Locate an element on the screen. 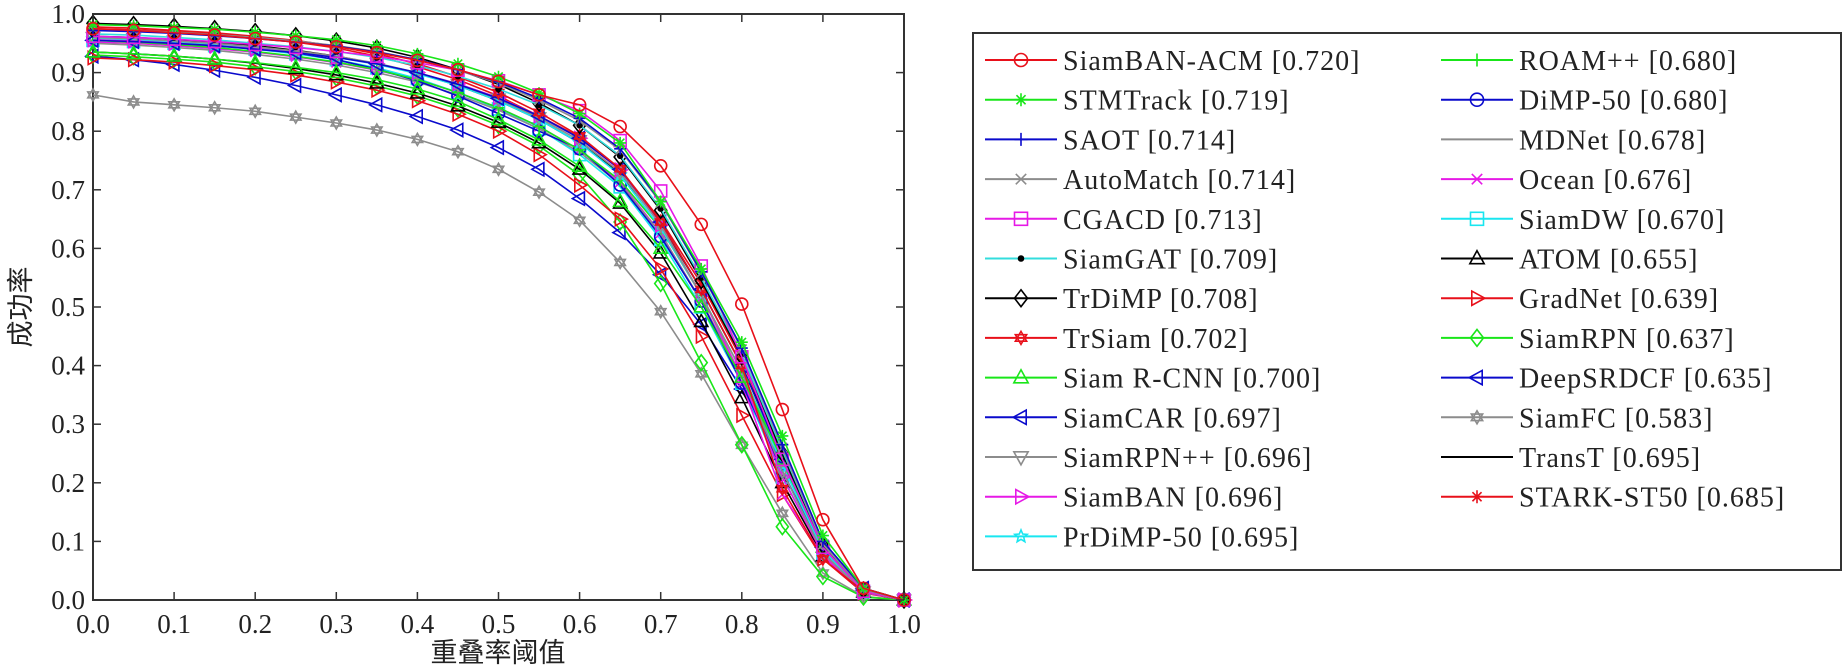 Image resolution: width=1846 pixels, height=671 pixels. legend-label: SiamCAR [0.697] is located at coordinates (1172, 418).